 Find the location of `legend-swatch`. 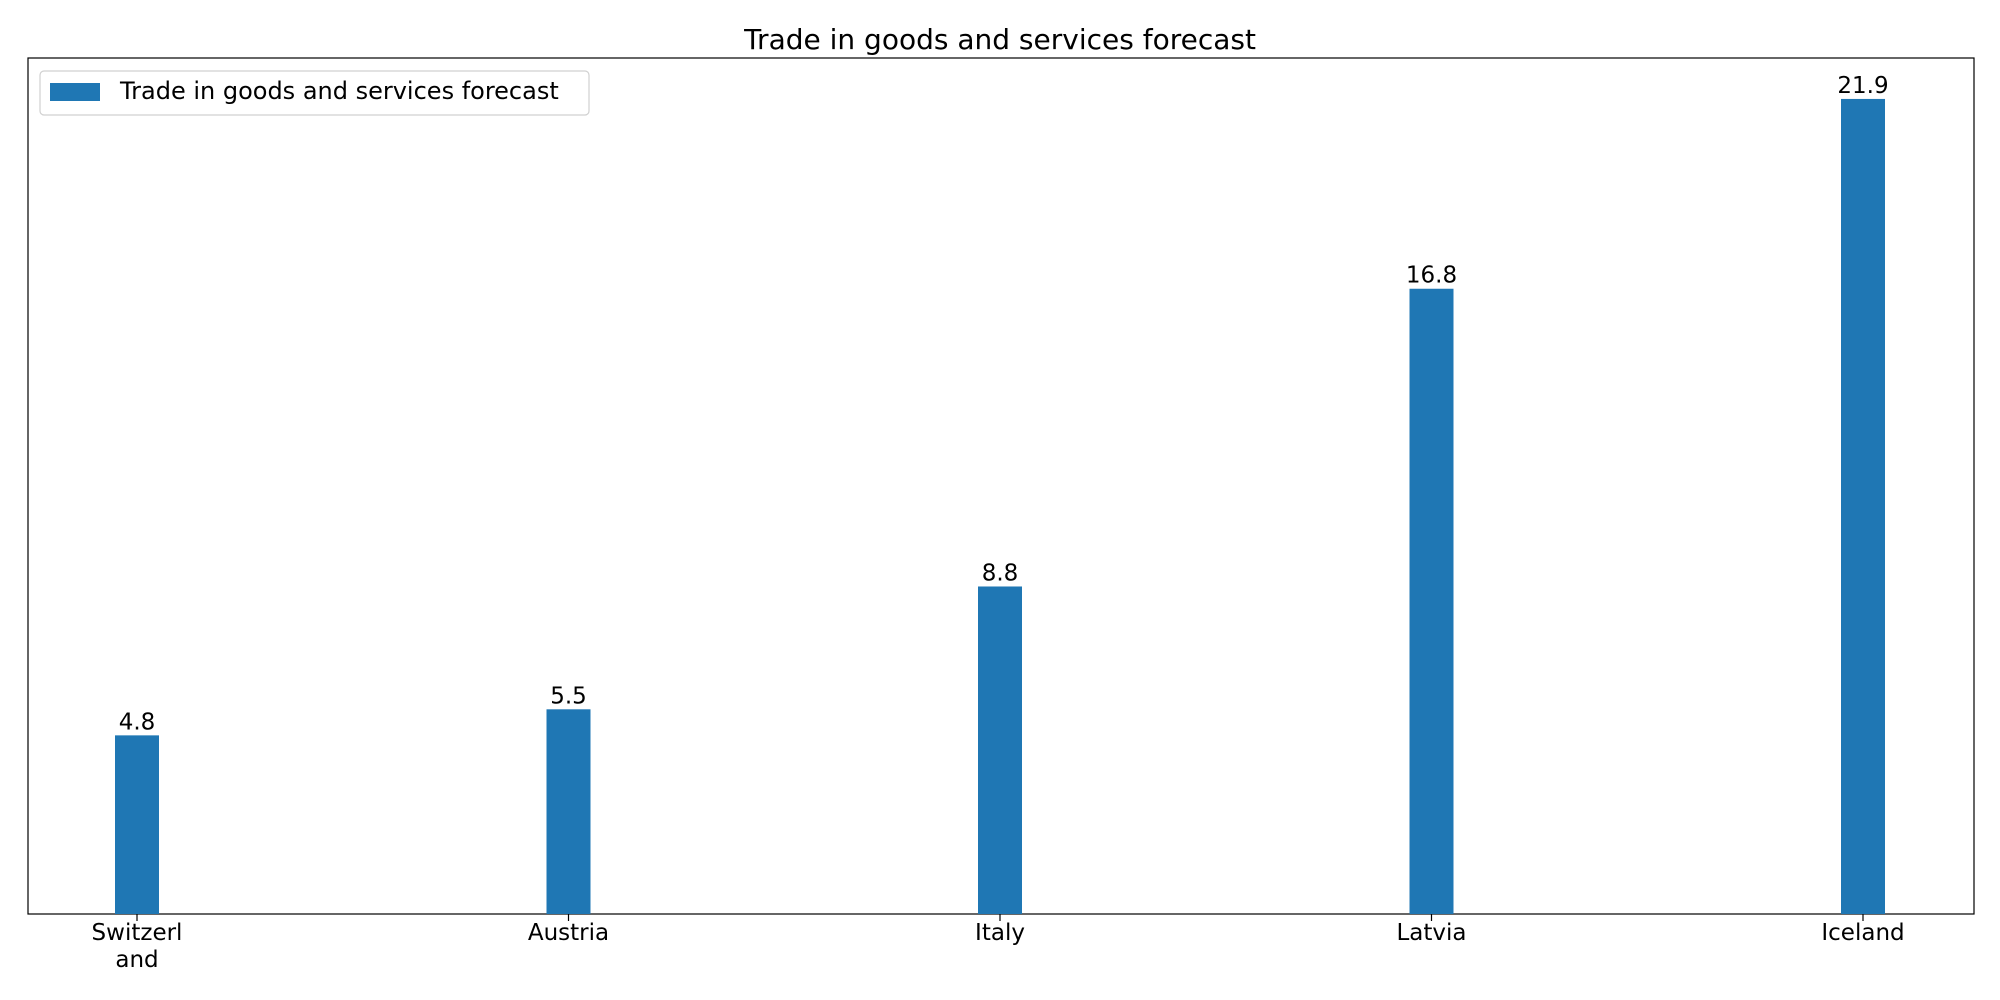

legend-swatch is located at coordinates (75, 92).